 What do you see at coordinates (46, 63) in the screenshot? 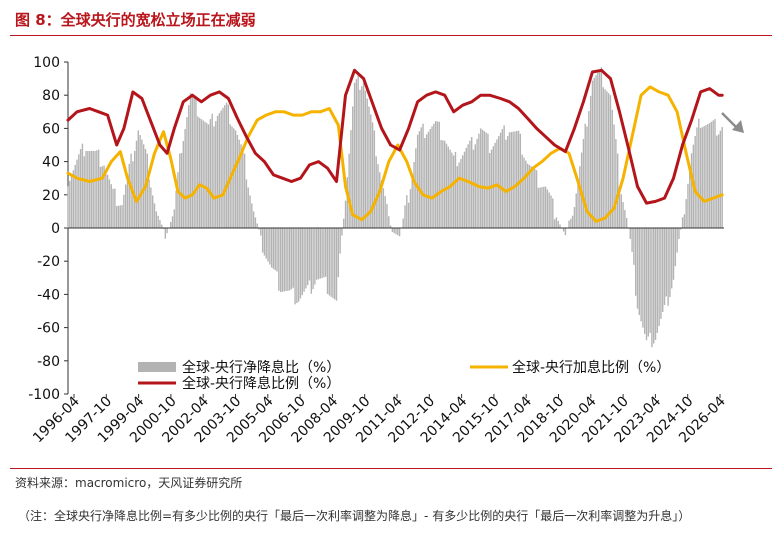
I see `y-tick-label: 100` at bounding box center [46, 63].